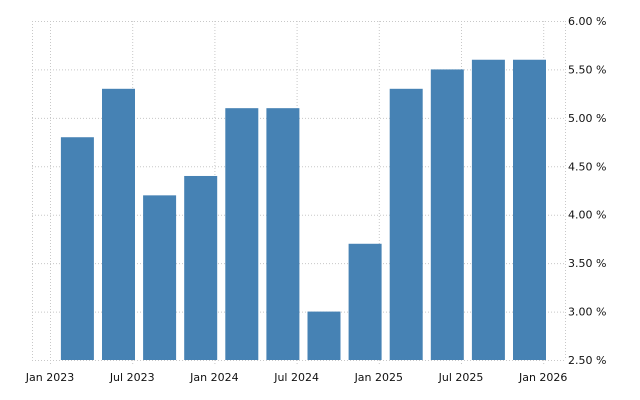  Describe the element at coordinates (160, 277) in the screenshot. I see `bar-sep-2023: Sep 2023: 4.20 %` at that location.